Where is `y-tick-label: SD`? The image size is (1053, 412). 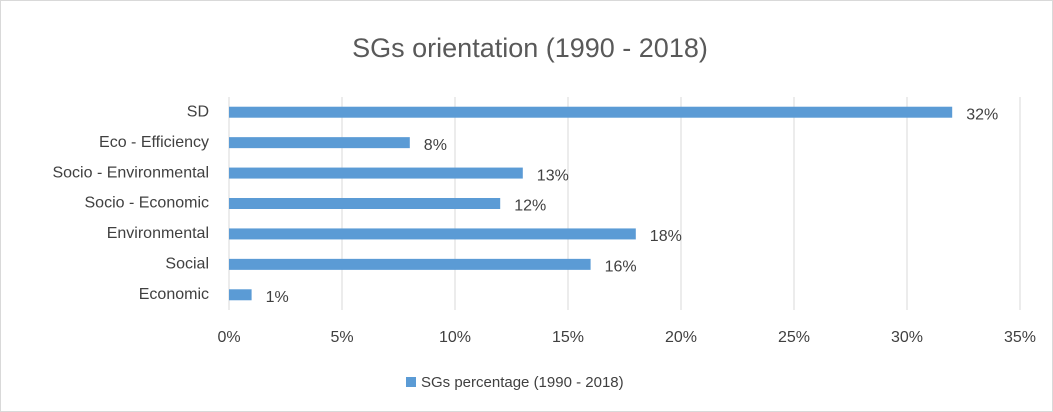
y-tick-label: SD is located at coordinates (198, 111).